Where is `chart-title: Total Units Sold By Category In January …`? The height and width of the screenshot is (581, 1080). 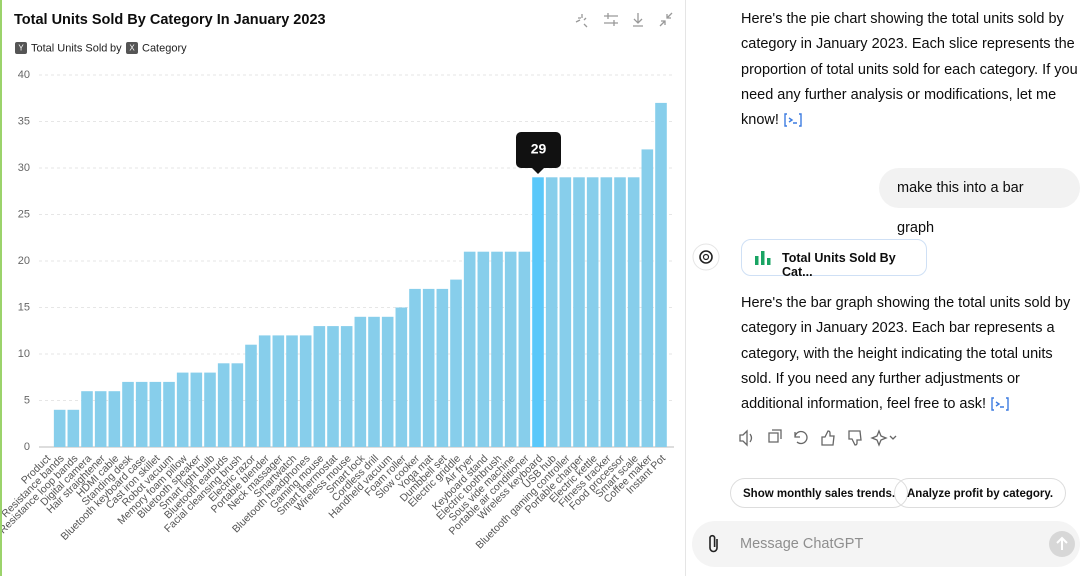
chart-title: Total Units Sold By Category In January … is located at coordinates (170, 20).